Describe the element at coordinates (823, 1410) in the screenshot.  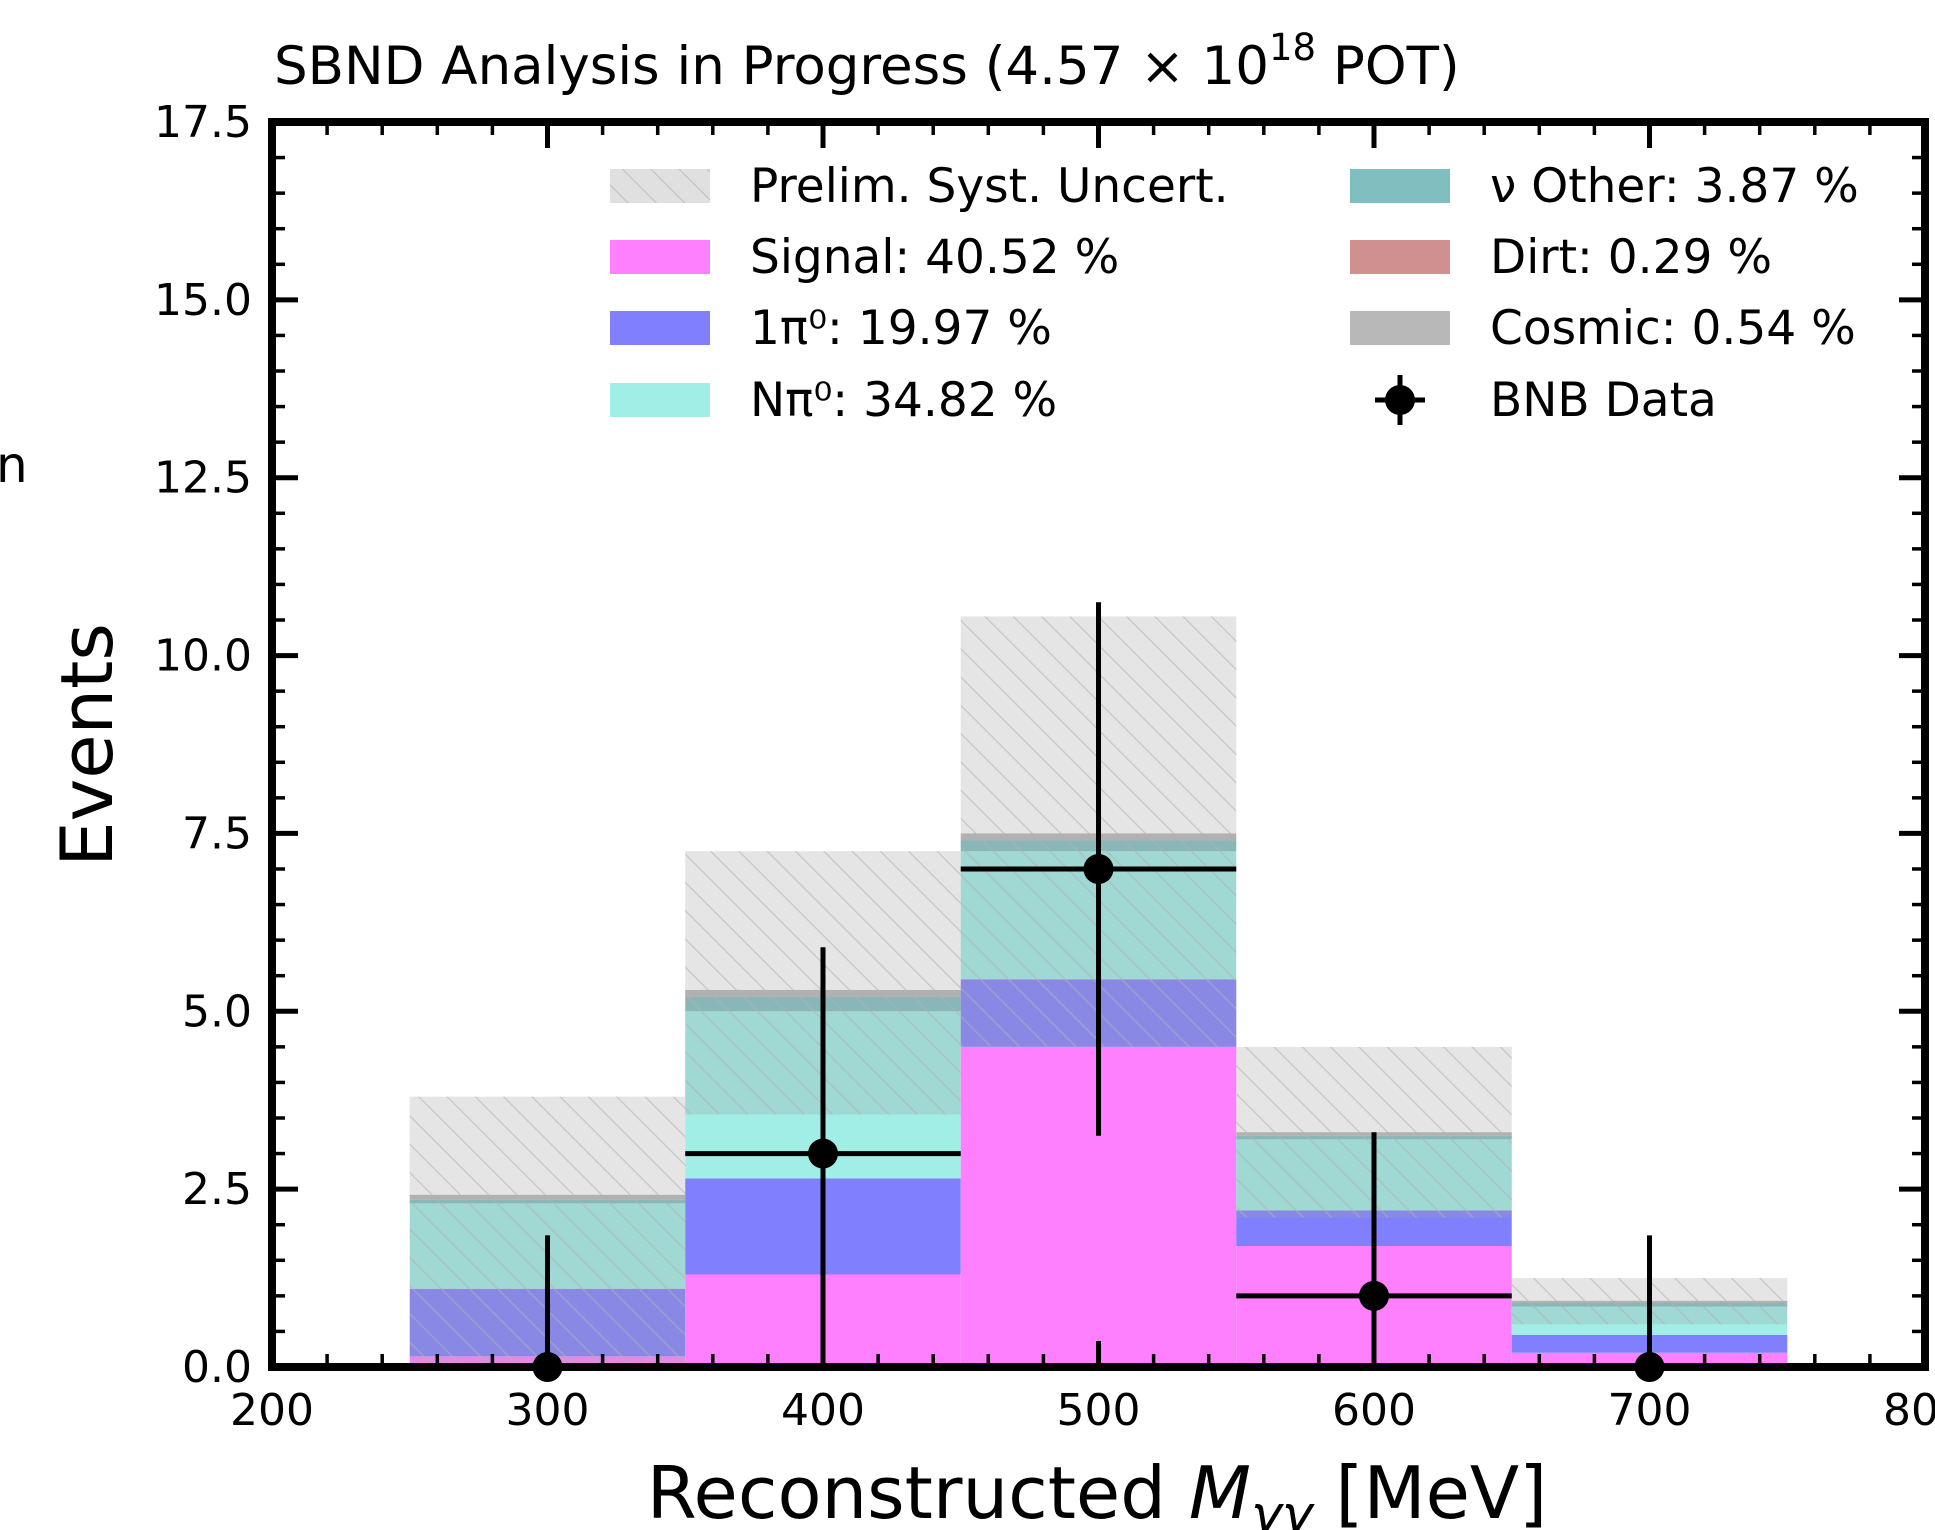
I see `x-tick-label: 400` at that location.